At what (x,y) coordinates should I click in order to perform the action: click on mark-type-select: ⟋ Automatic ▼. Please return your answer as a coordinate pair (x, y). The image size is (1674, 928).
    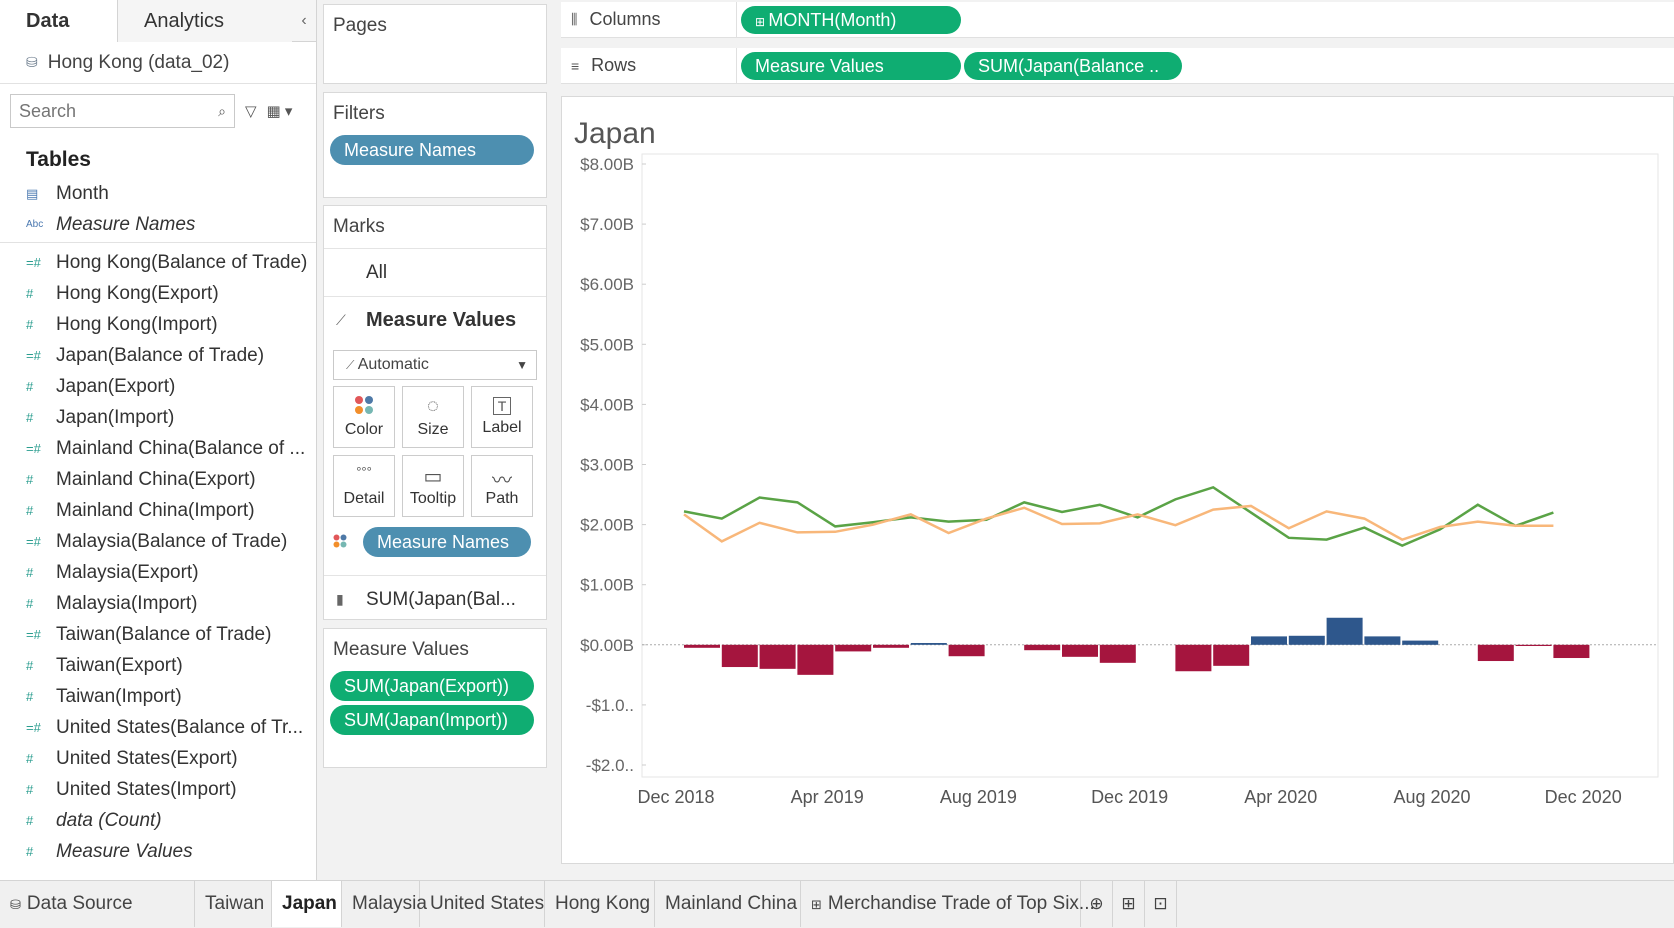
    Looking at the image, I should click on (435, 365).